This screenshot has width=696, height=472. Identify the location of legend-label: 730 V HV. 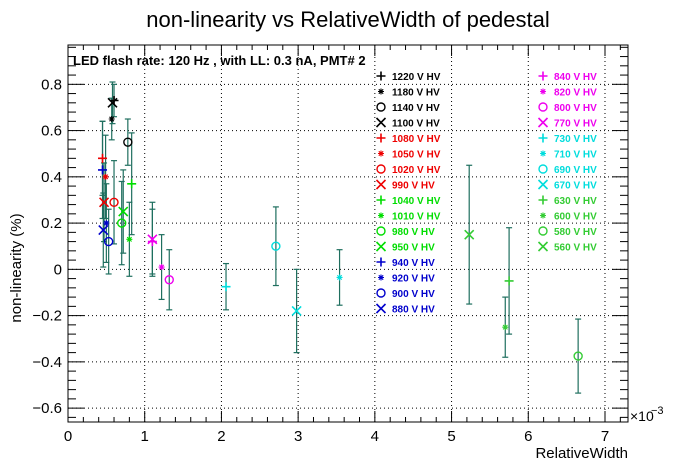
(575, 139).